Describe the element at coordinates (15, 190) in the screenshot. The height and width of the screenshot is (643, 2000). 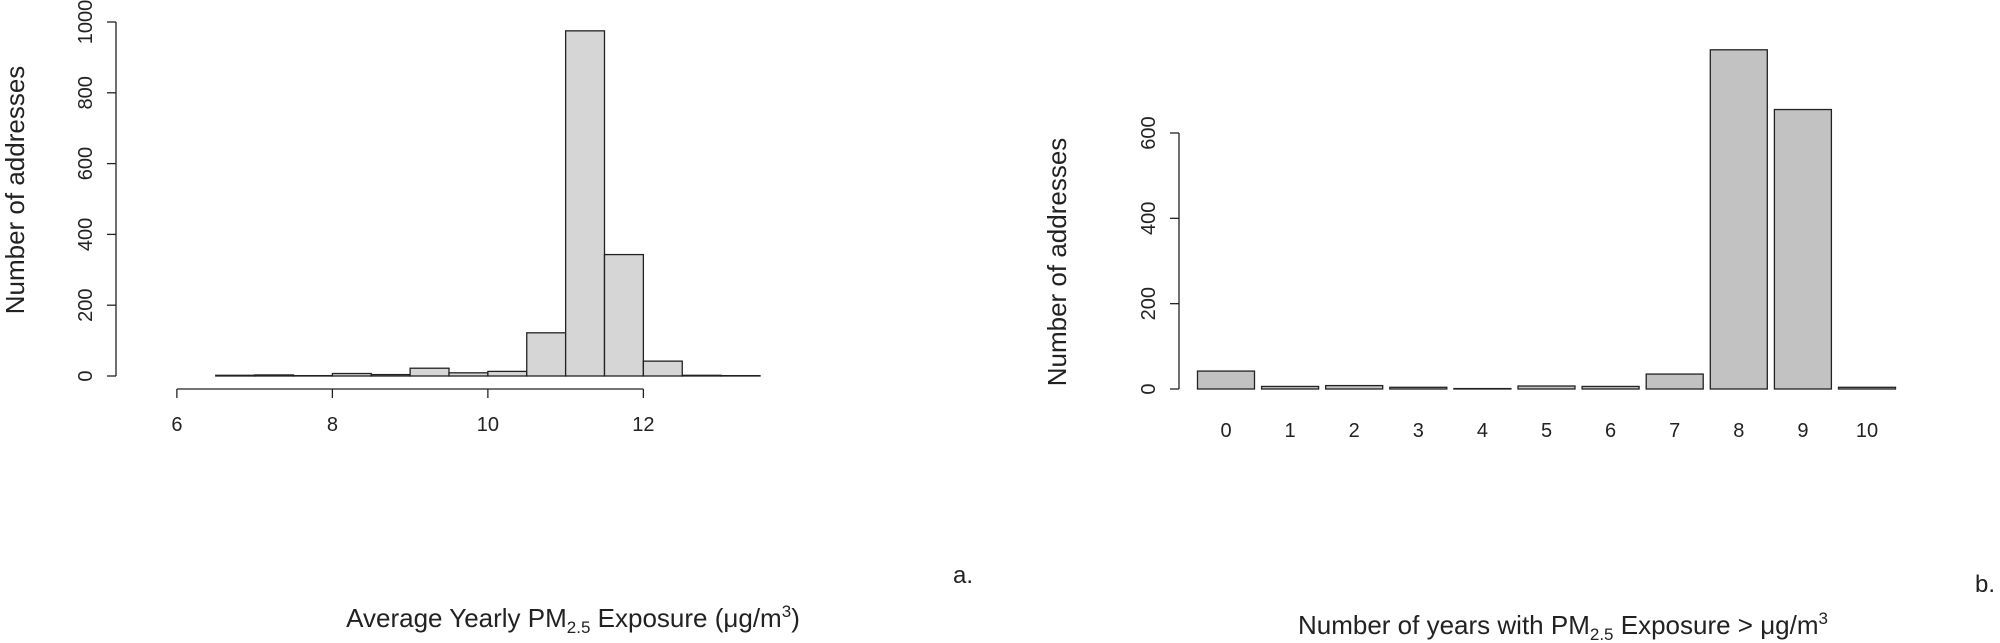
I see `y-axis-title-a: Number of addresses` at that location.